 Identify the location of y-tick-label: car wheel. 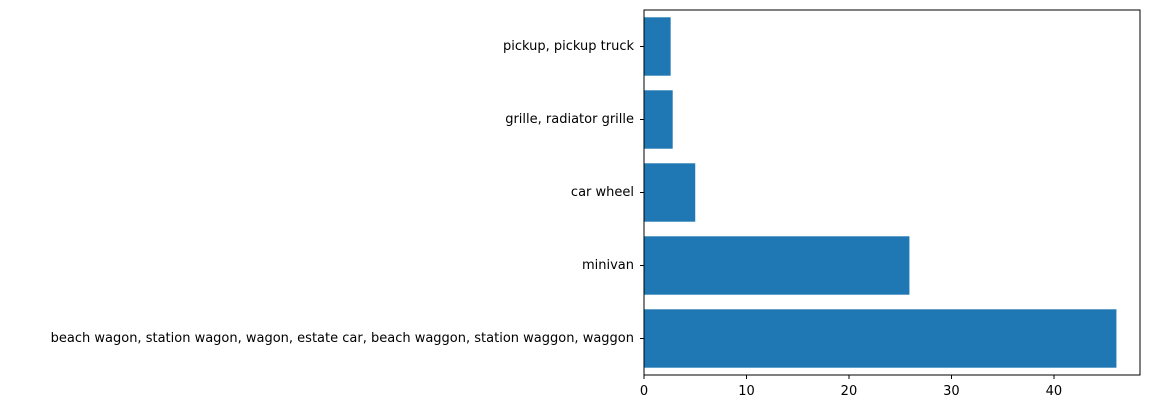
(602, 192).